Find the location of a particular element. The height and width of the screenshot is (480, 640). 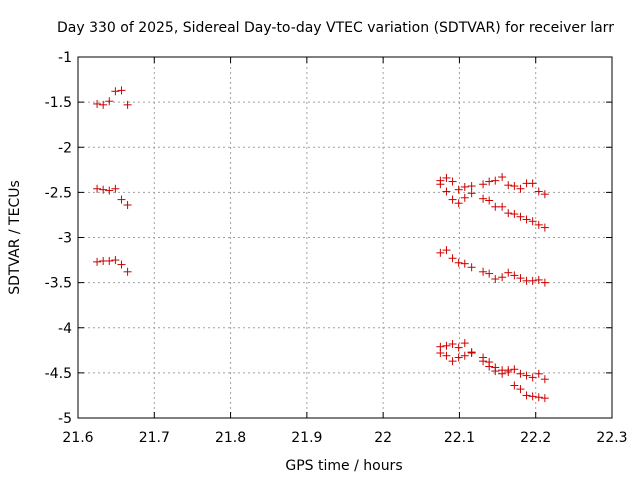

x-tick-label: 21.7 is located at coordinates (154, 438).